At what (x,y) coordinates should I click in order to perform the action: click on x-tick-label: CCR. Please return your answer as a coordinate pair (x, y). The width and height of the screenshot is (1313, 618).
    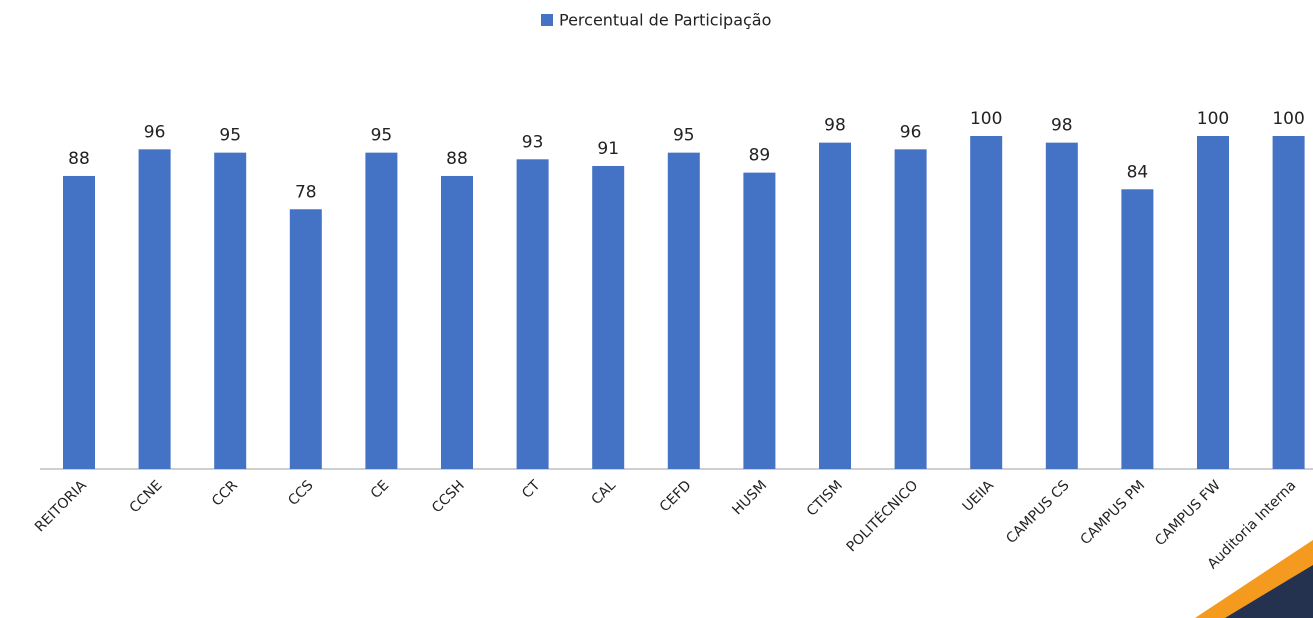
    Looking at the image, I should click on (225, 493).